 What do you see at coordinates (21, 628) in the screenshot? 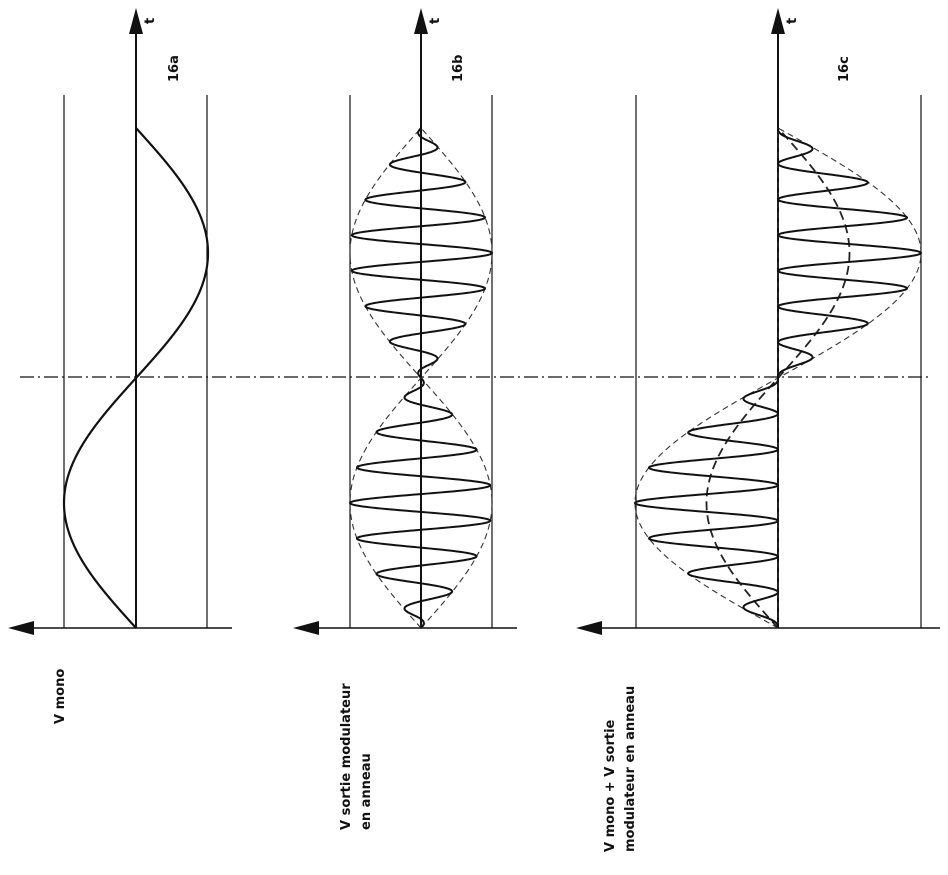
I see `value-arrow-16a` at bounding box center [21, 628].